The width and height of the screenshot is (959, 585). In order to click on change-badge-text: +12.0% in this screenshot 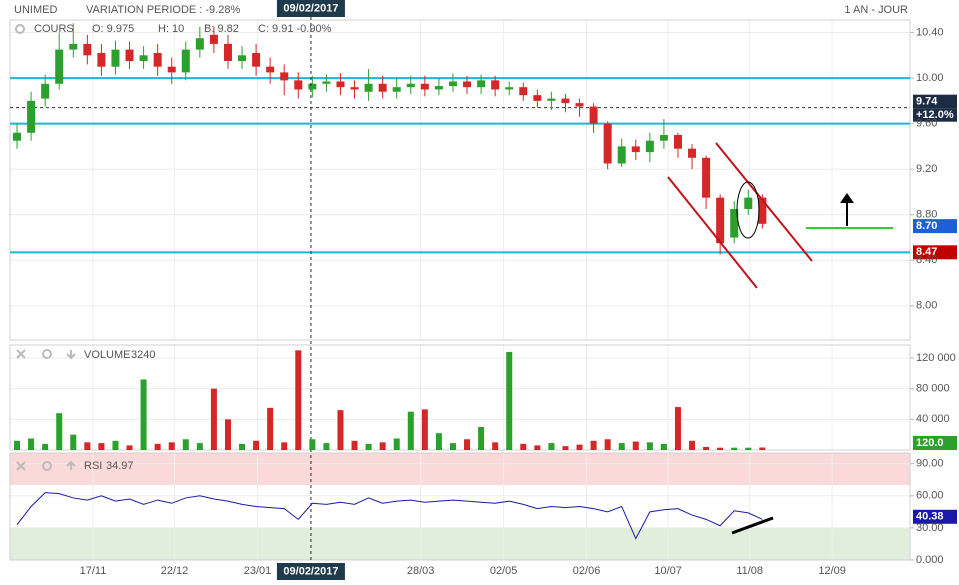, I will do `click(935, 115)`.